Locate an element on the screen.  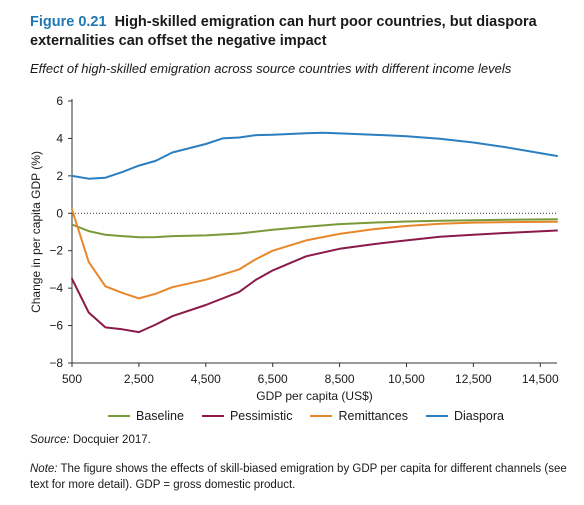
legend-label: Baseline is located at coordinates (160, 416).